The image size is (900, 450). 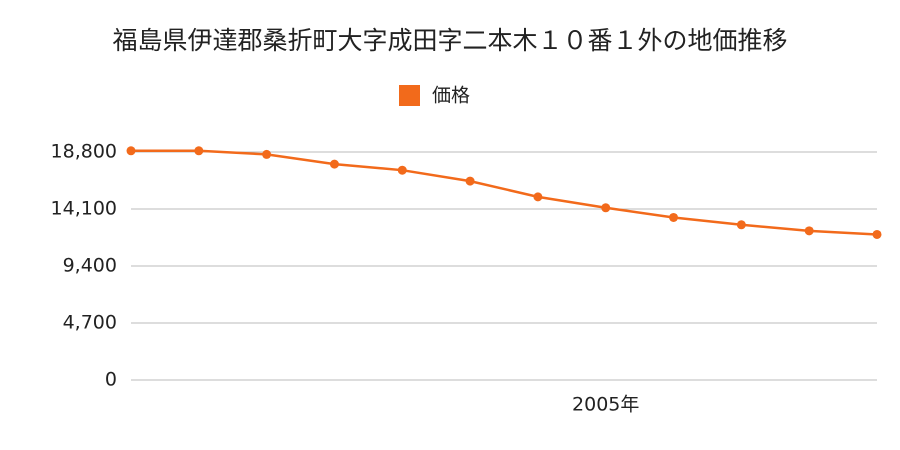 What do you see at coordinates (111, 380) in the screenshot?
I see `y-tick-label: 0` at bounding box center [111, 380].